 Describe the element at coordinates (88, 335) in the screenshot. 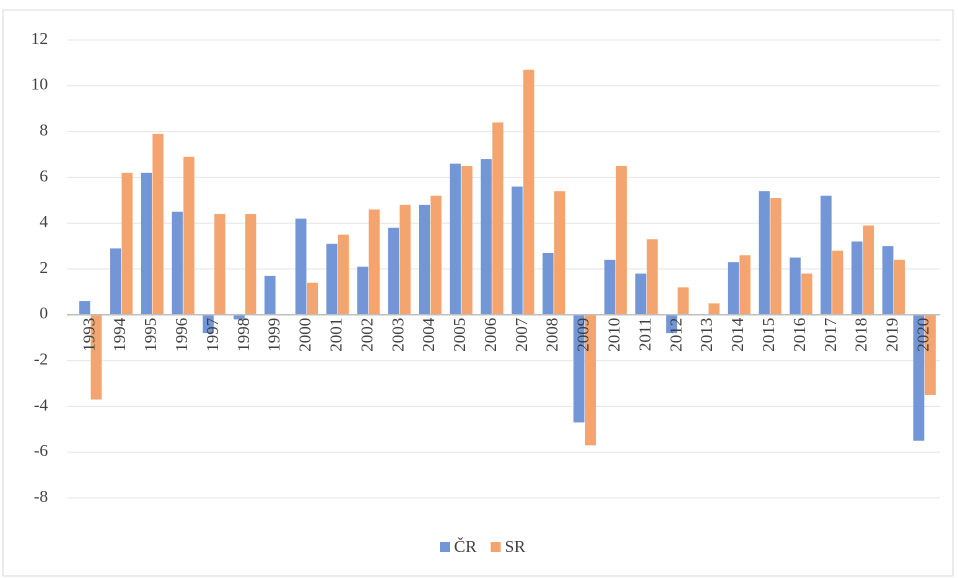

I see `x-tick-label: 1993` at that location.